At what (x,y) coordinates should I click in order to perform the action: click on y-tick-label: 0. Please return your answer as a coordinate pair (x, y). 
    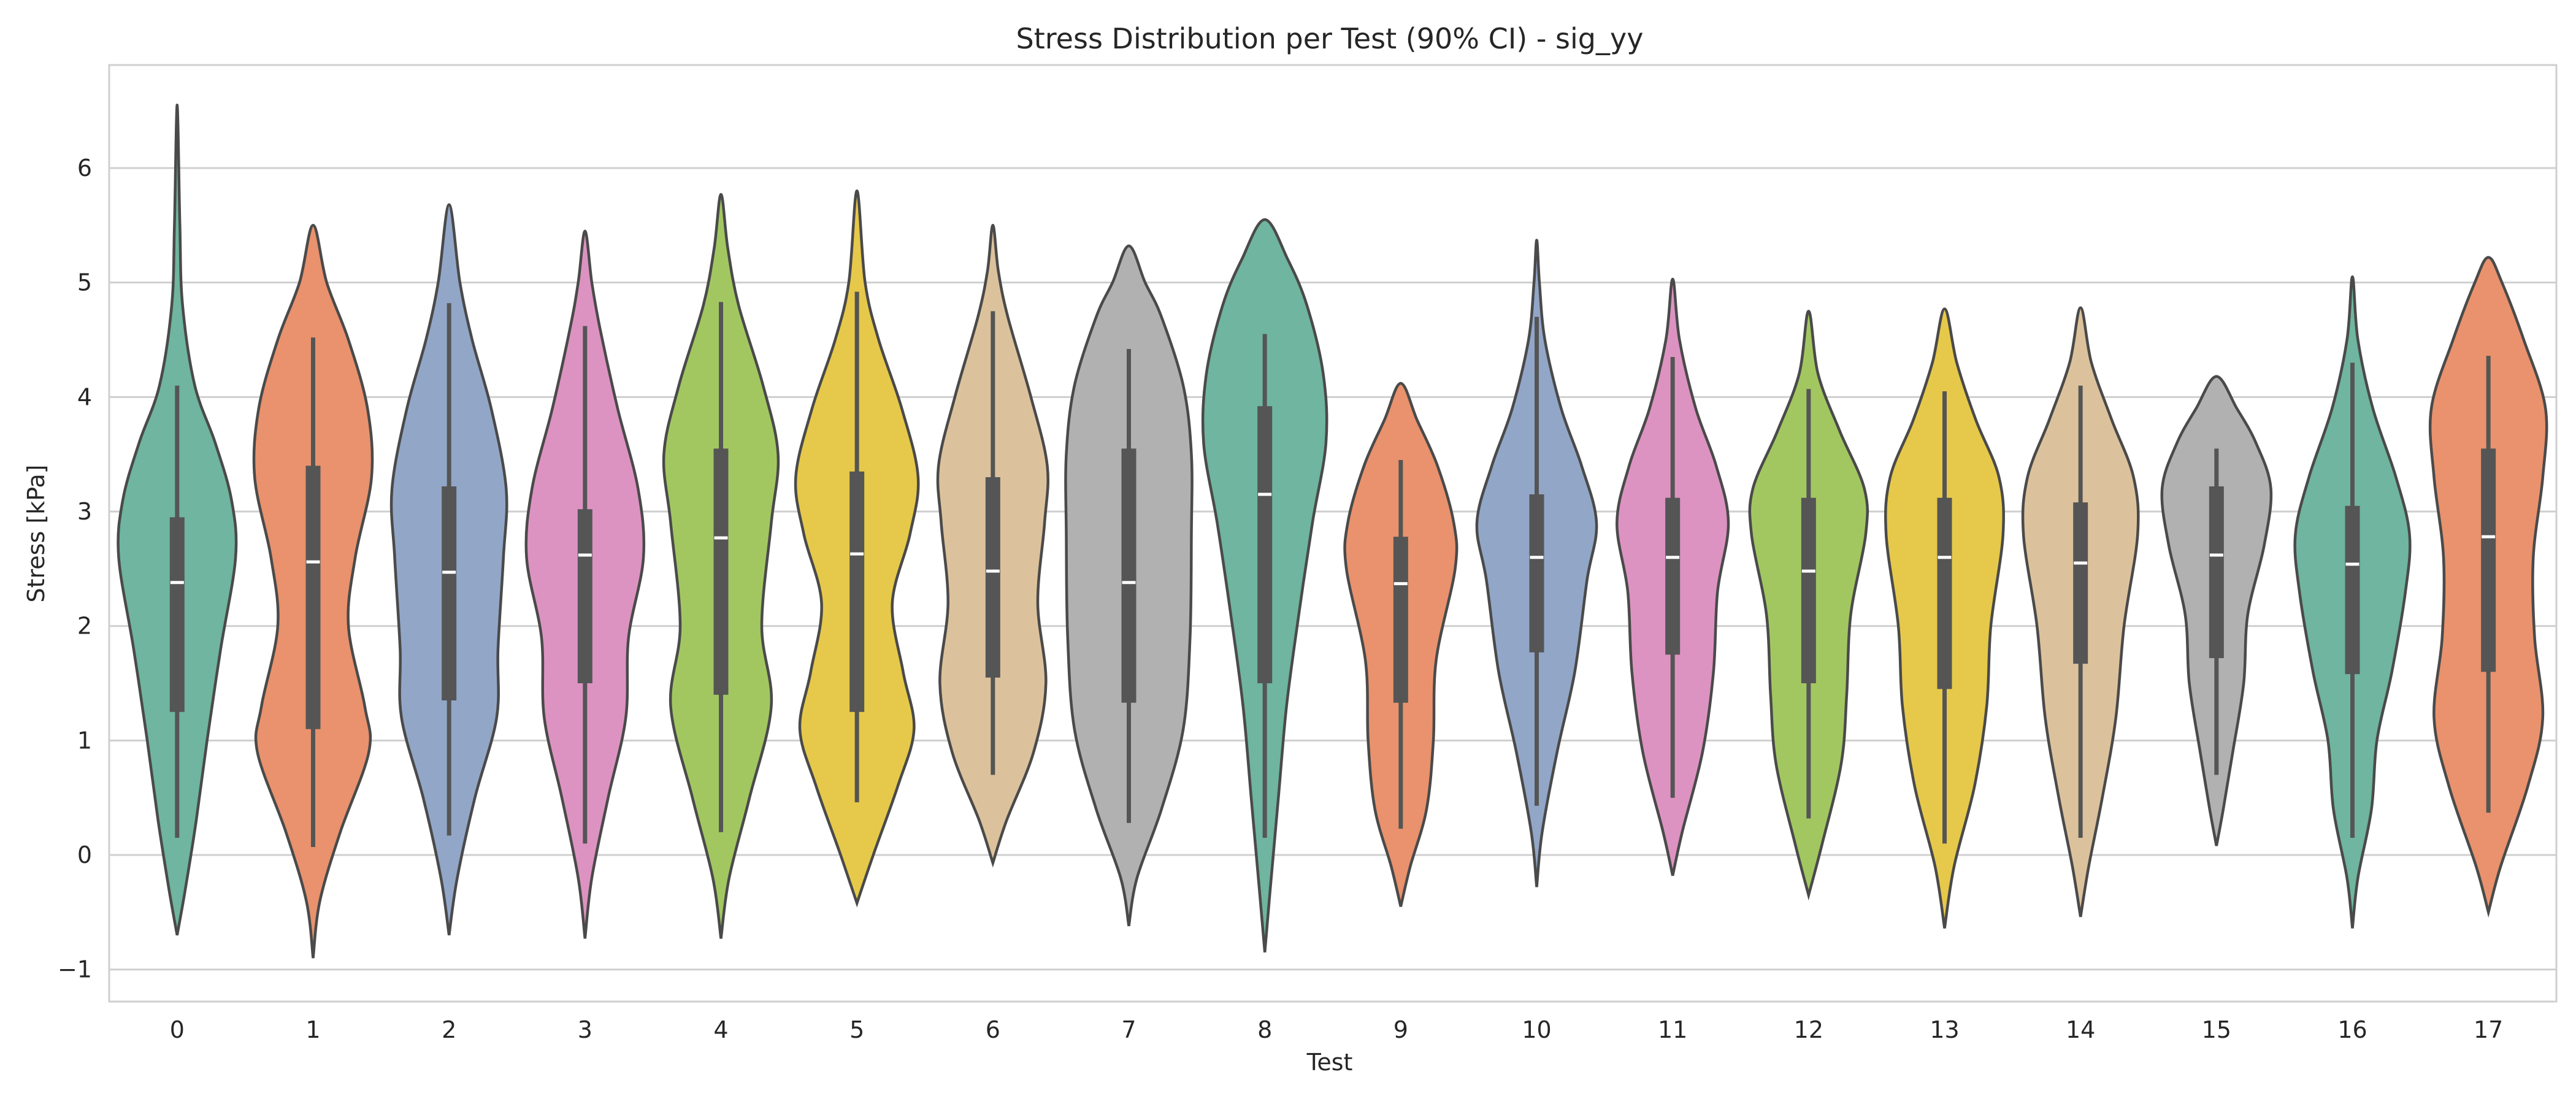
    Looking at the image, I should click on (84, 854).